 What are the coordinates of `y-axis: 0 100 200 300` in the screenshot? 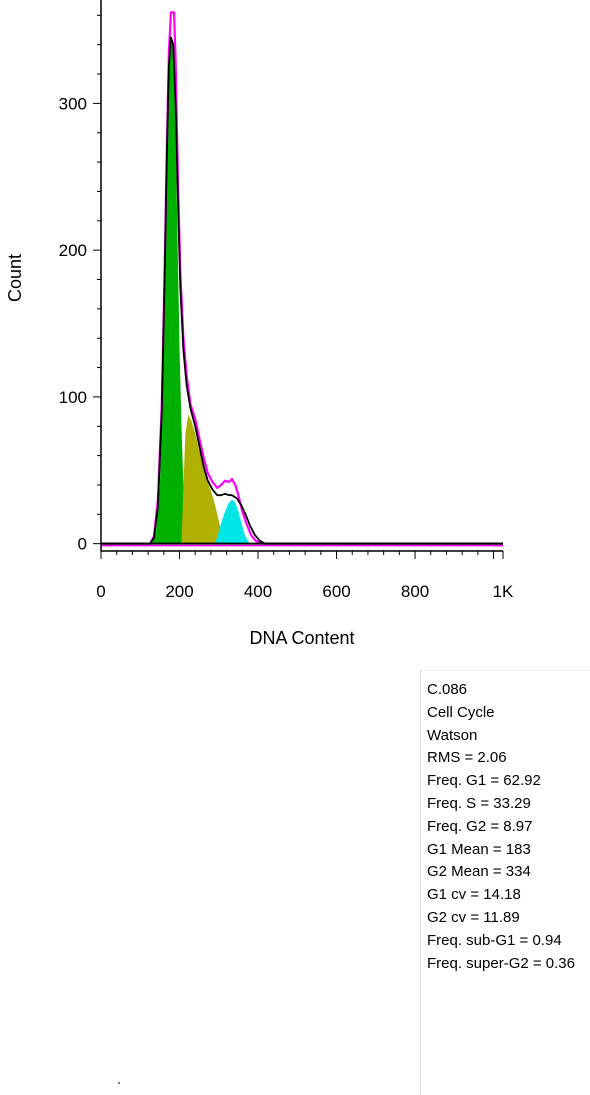 It's located at (80, 277).